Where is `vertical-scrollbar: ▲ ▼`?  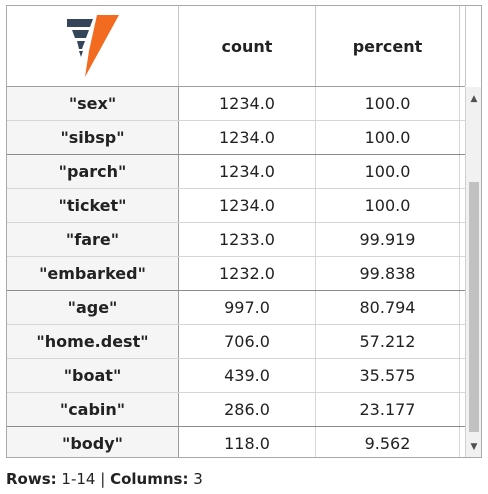
vertical-scrollbar: ▲ ▼ is located at coordinates (473, 272).